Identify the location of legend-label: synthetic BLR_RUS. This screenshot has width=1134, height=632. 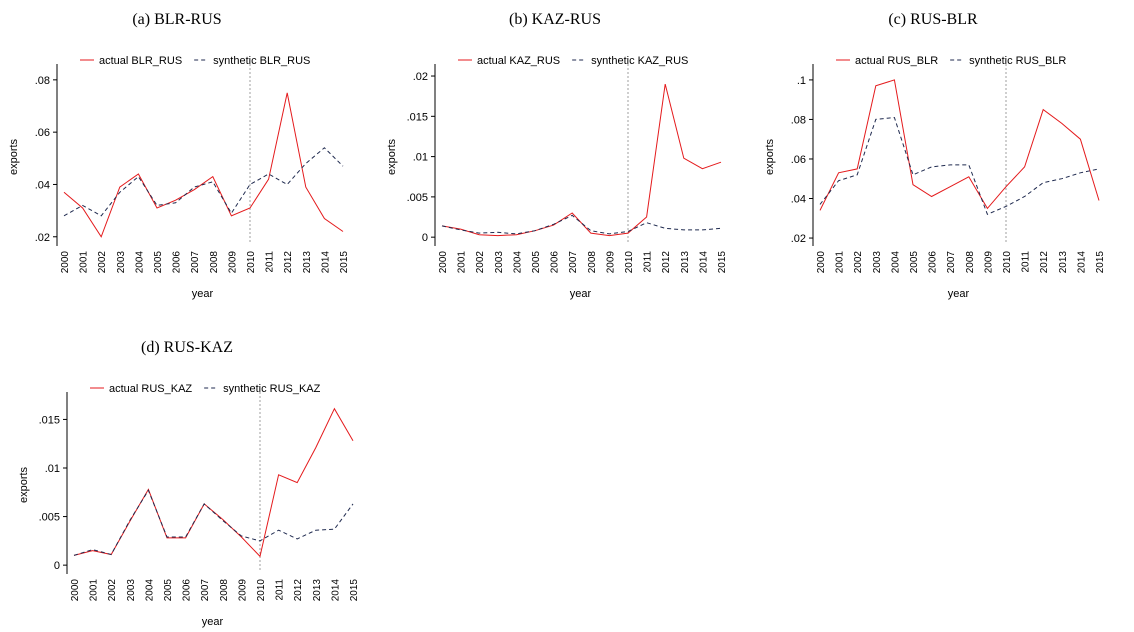
(261, 61).